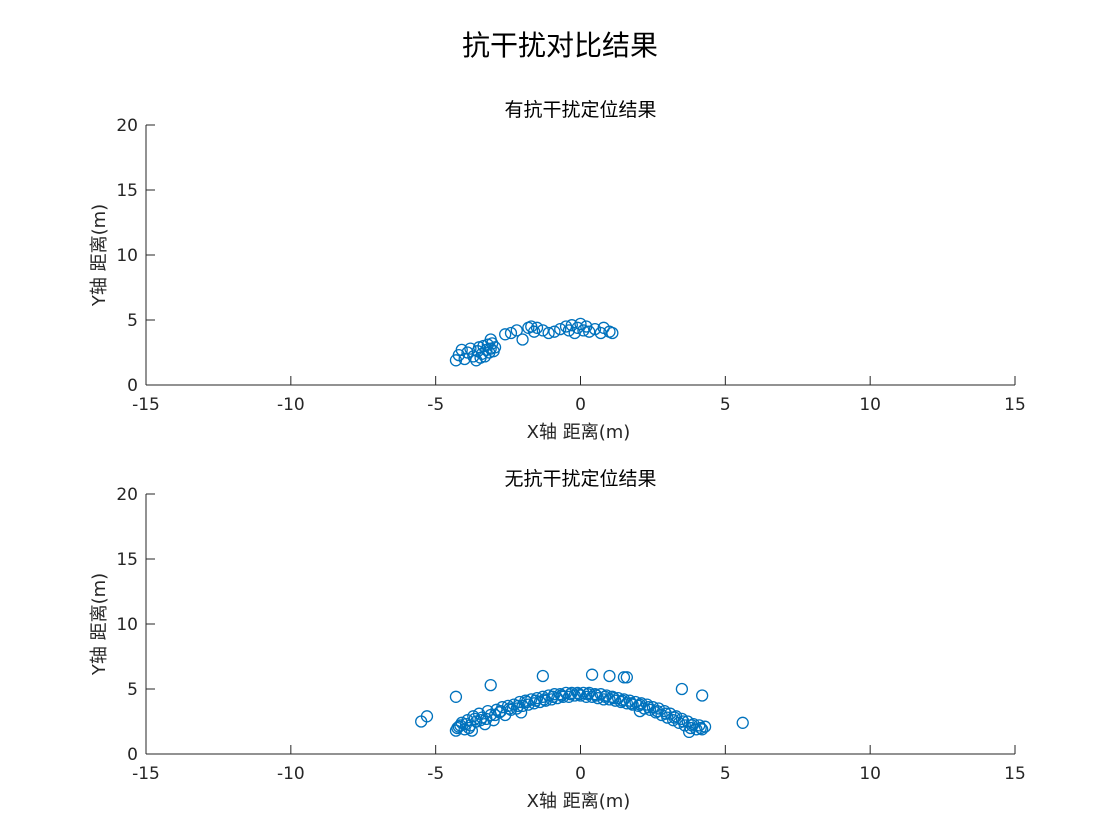 The height and width of the screenshot is (840, 1120). What do you see at coordinates (579, 801) in the screenshot?
I see `x-axis-label: X轴 距离(m)` at bounding box center [579, 801].